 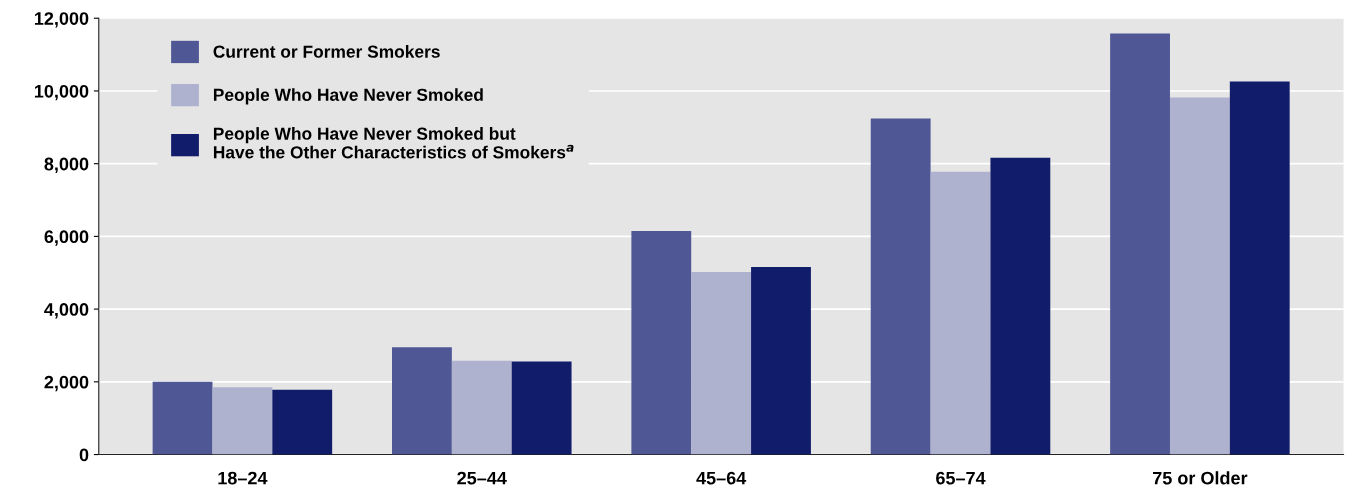 I want to click on y-tick-label: 12,000, so click(x=61, y=20).